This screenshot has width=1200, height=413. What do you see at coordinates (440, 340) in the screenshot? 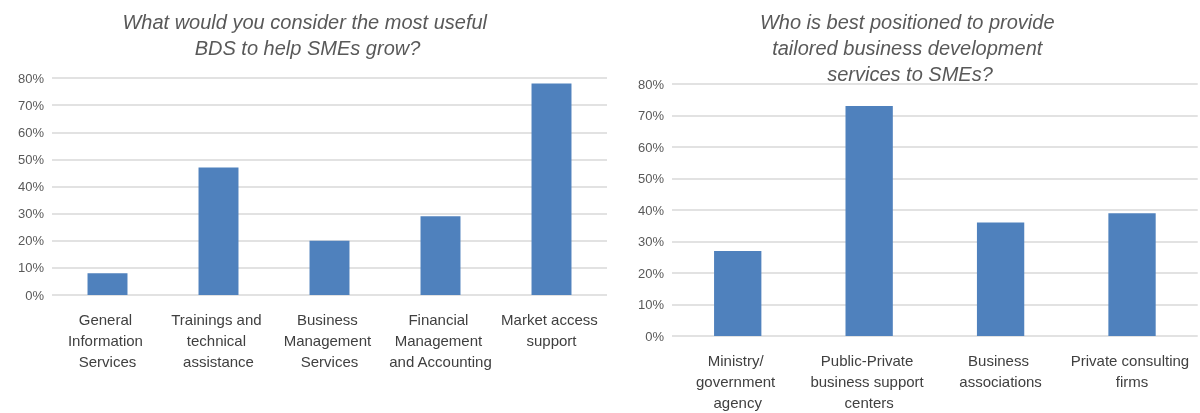
I see `x-tick-label: Financial Management and Accounting` at bounding box center [440, 340].